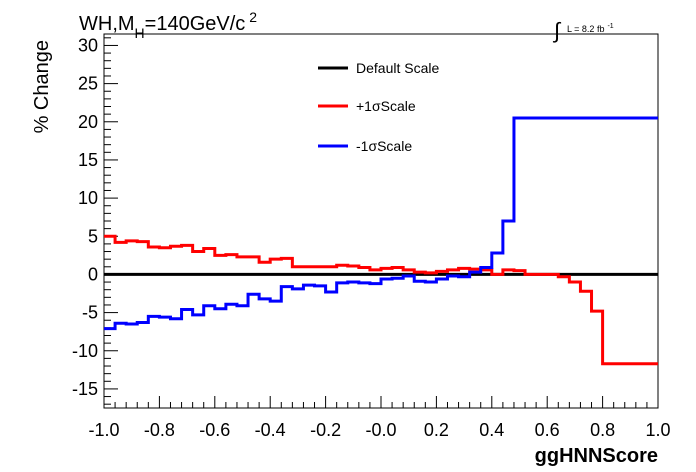 The image size is (696, 472). What do you see at coordinates (270, 430) in the screenshot?
I see `x-tick-label: -0.4` at bounding box center [270, 430].